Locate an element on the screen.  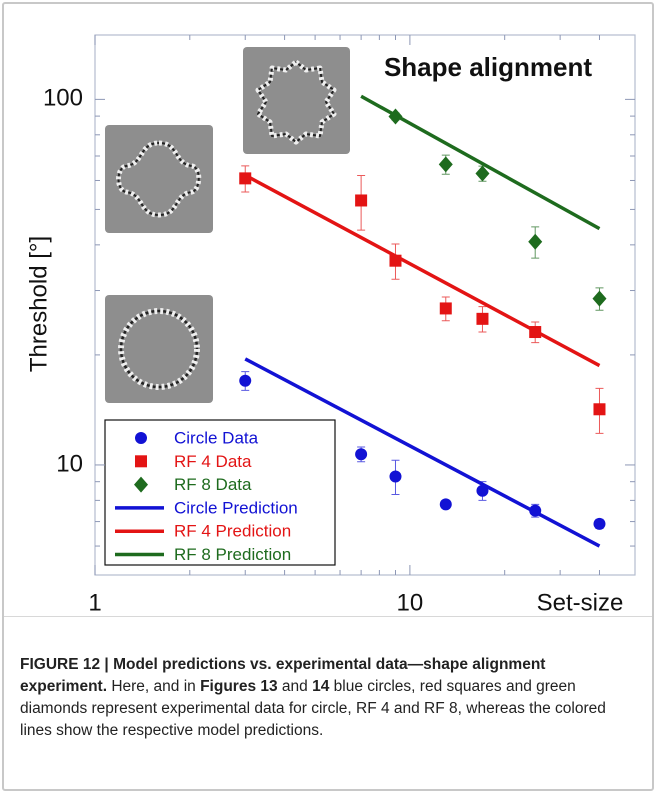
y-axis-label: Threshold [°] is located at coordinates (38, 304).